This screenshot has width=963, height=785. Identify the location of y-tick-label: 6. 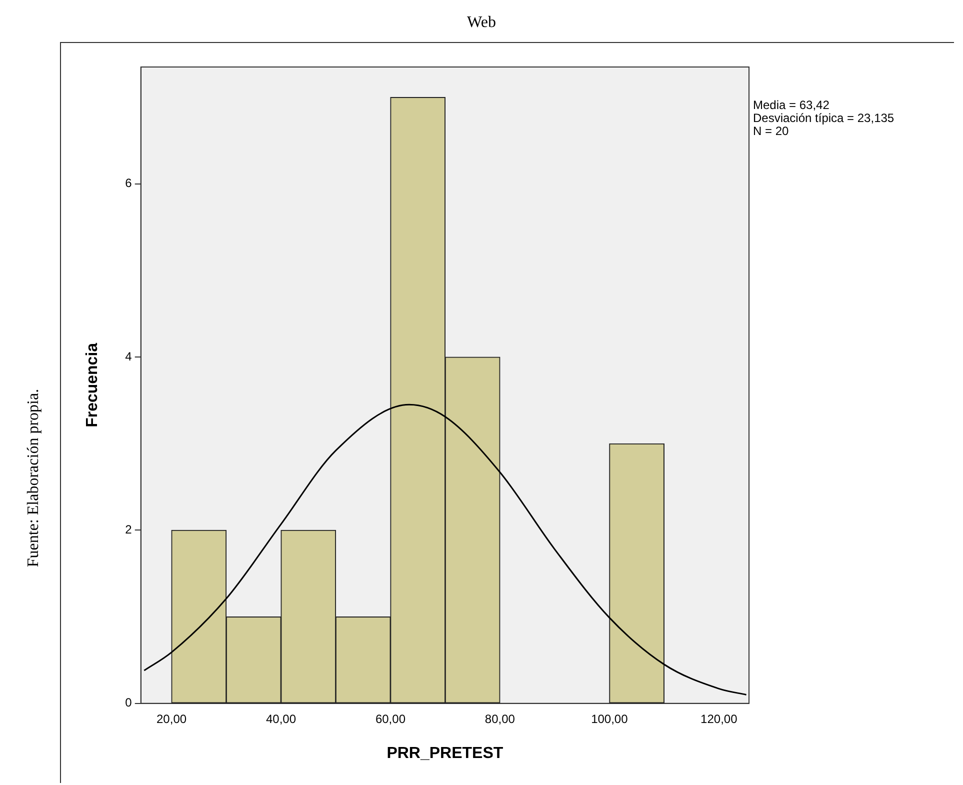
(128, 183).